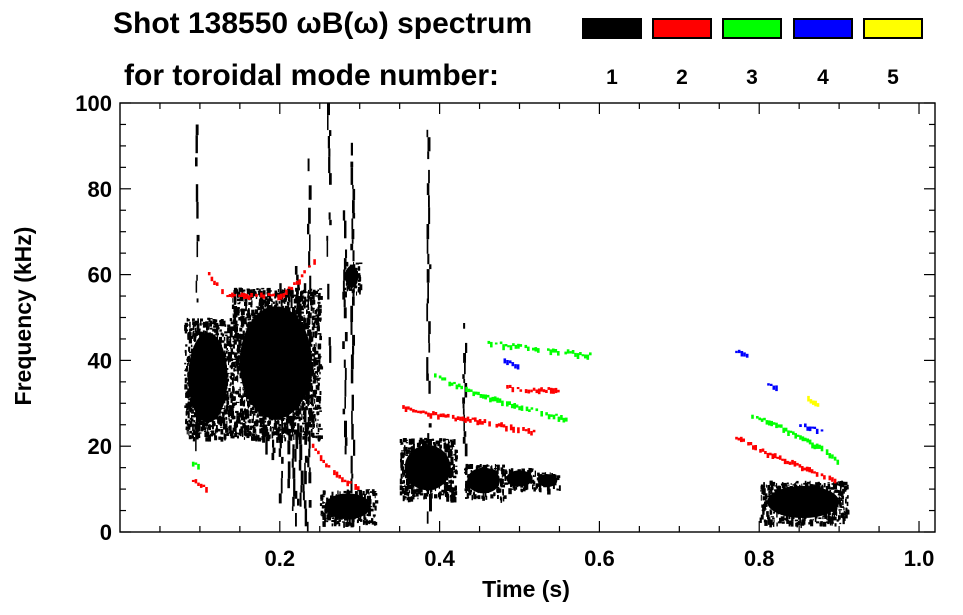  I want to click on legend-label-mode-5: 5, so click(893, 77).